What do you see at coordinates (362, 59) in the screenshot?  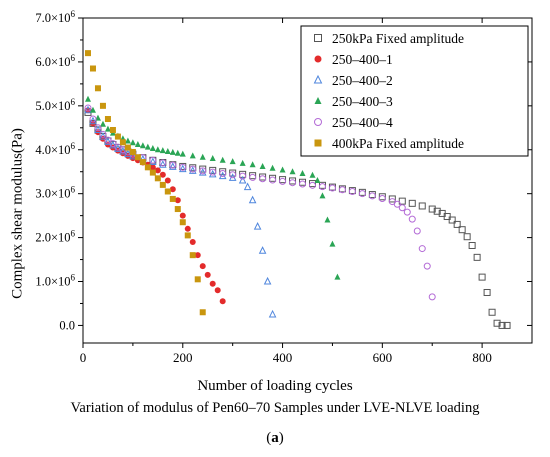 I see `legend-label: 250–400–1` at bounding box center [362, 59].